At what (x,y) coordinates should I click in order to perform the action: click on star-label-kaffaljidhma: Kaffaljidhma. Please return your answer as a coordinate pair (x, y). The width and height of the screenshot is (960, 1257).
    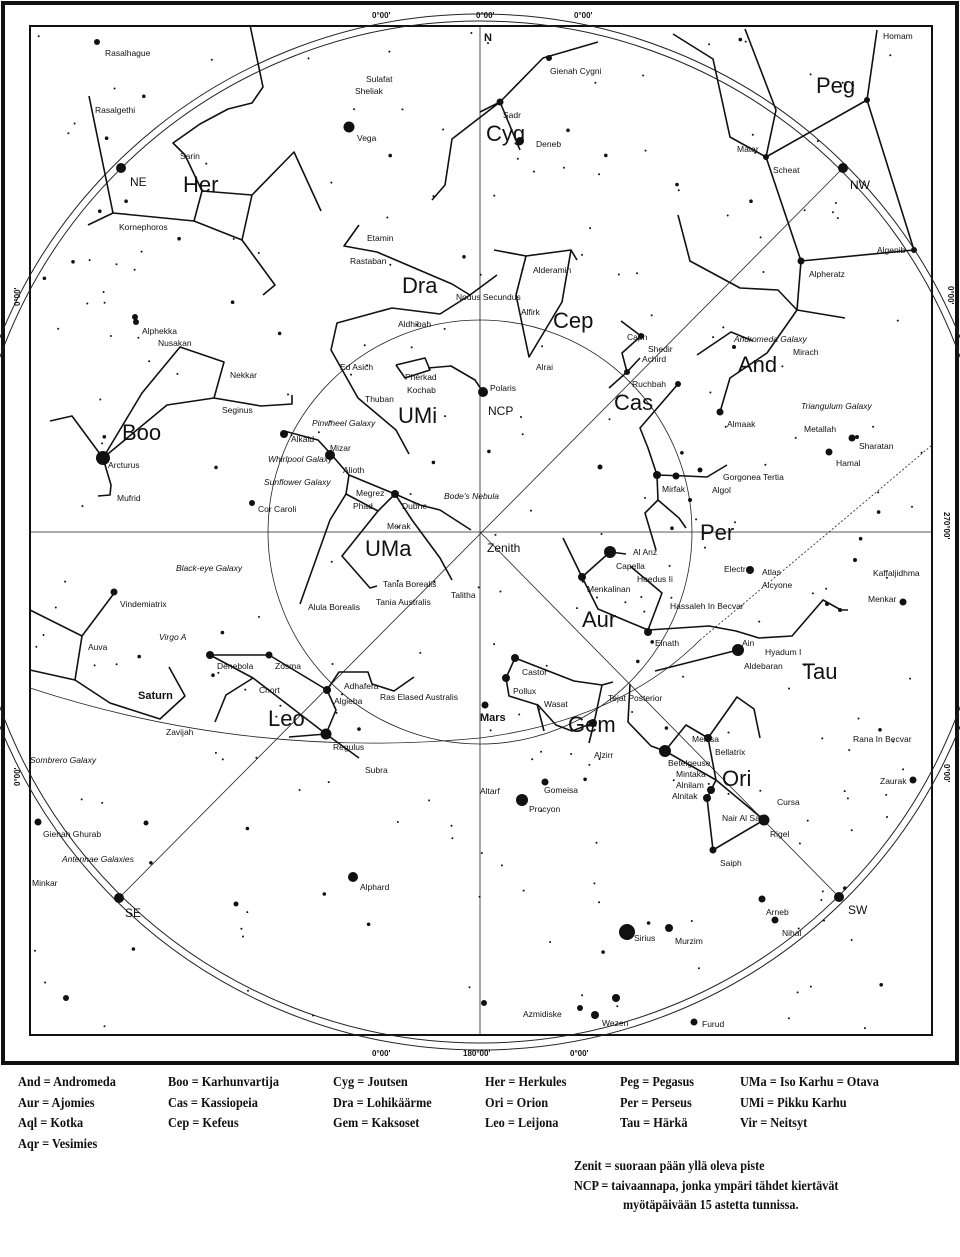
    Looking at the image, I should click on (896, 573).